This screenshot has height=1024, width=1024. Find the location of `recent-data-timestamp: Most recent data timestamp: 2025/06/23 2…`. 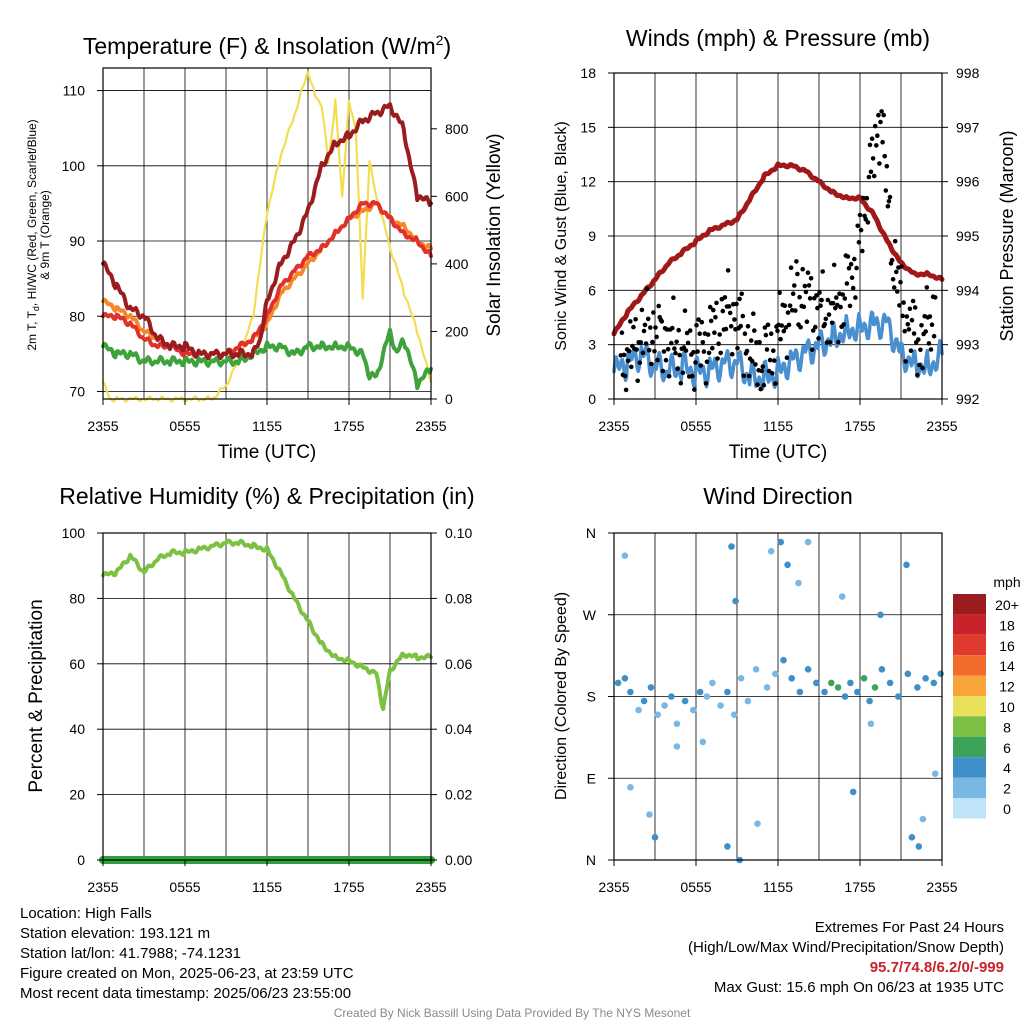

recent-data-timestamp: Most recent data timestamp: 2025/06/23 2… is located at coordinates (186, 993).